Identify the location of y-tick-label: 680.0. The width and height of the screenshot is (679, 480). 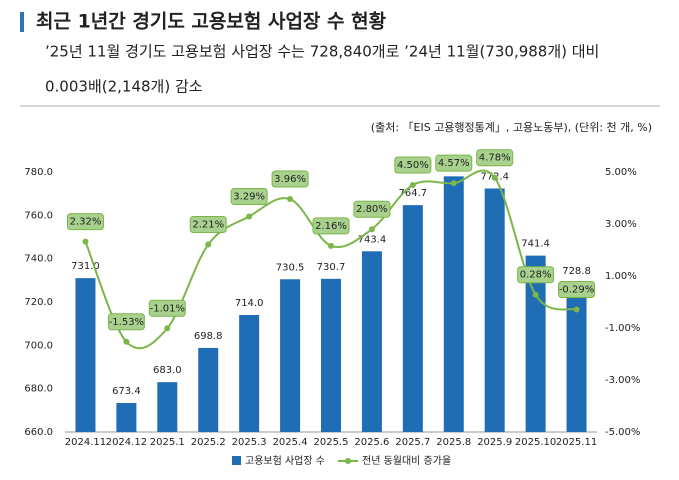
(38, 389).